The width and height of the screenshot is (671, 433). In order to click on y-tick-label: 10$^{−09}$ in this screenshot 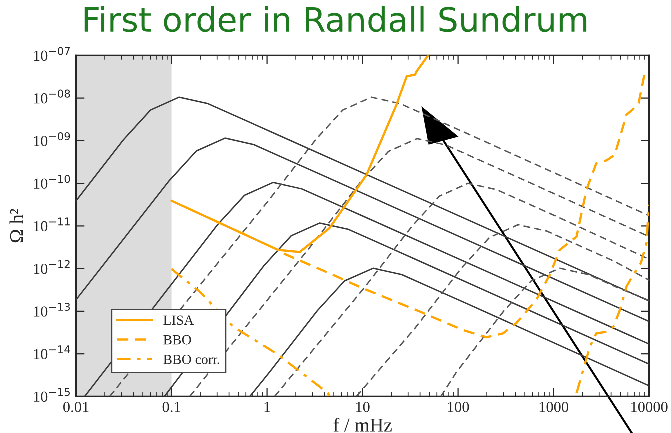, I will do `click(52, 139)`.